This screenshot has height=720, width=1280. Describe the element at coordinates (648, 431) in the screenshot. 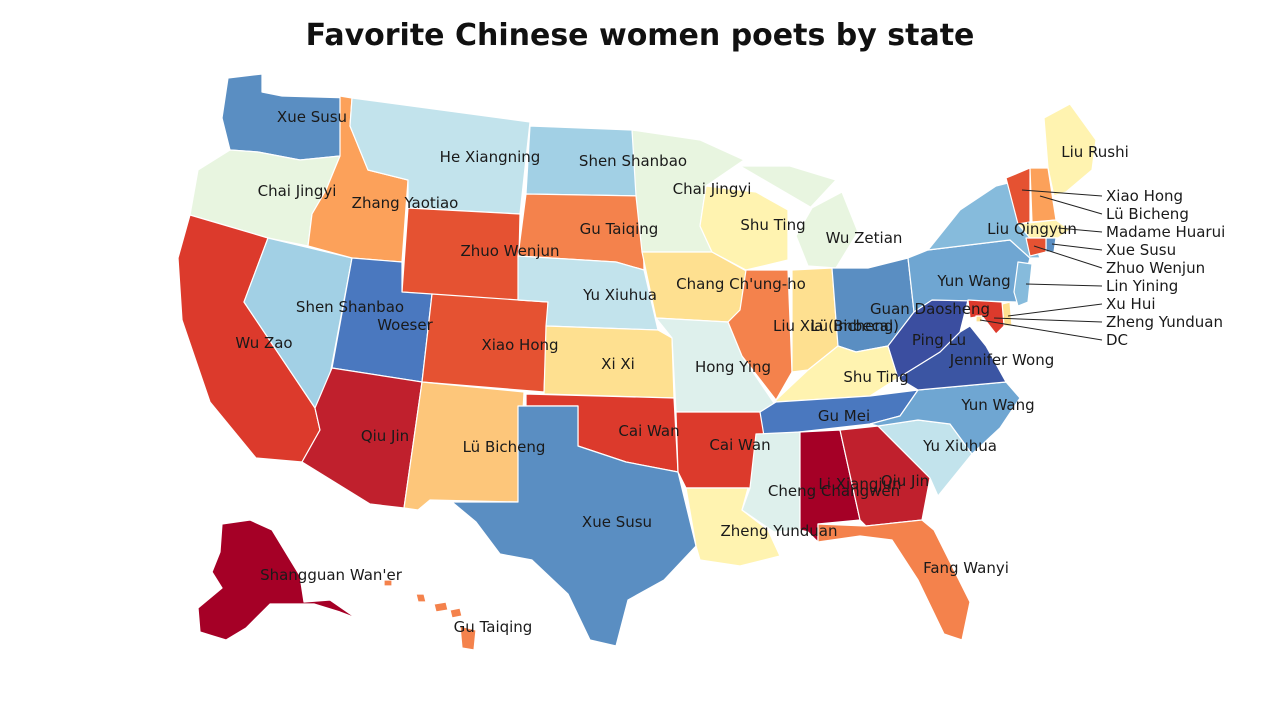

I see `label-ok: Cai Wan` at that location.